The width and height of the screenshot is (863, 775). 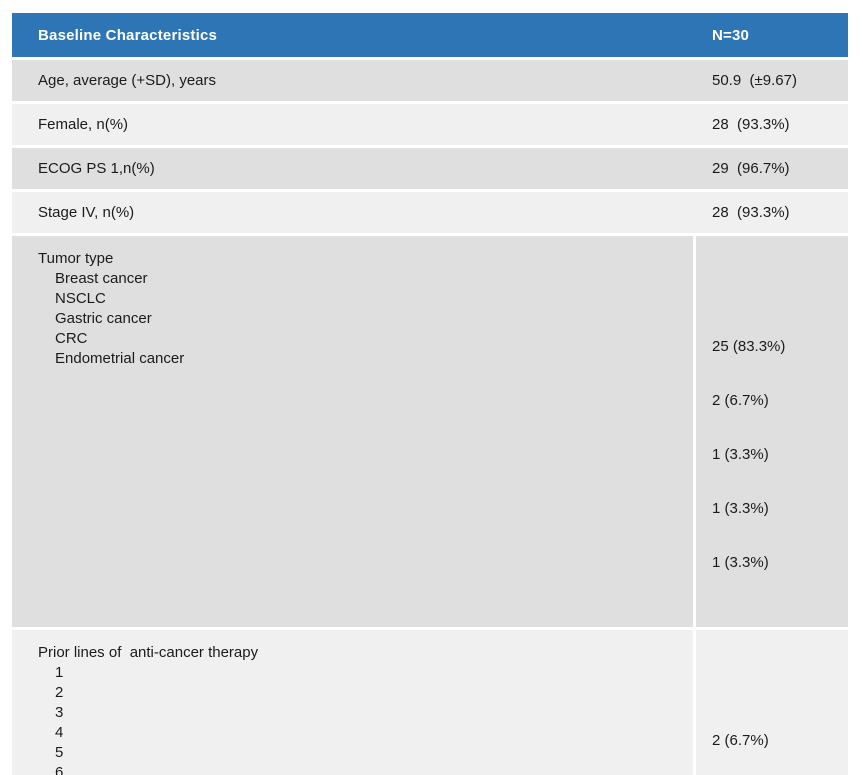 What do you see at coordinates (731, 35) in the screenshot?
I see `header-n-count: N=30` at bounding box center [731, 35].